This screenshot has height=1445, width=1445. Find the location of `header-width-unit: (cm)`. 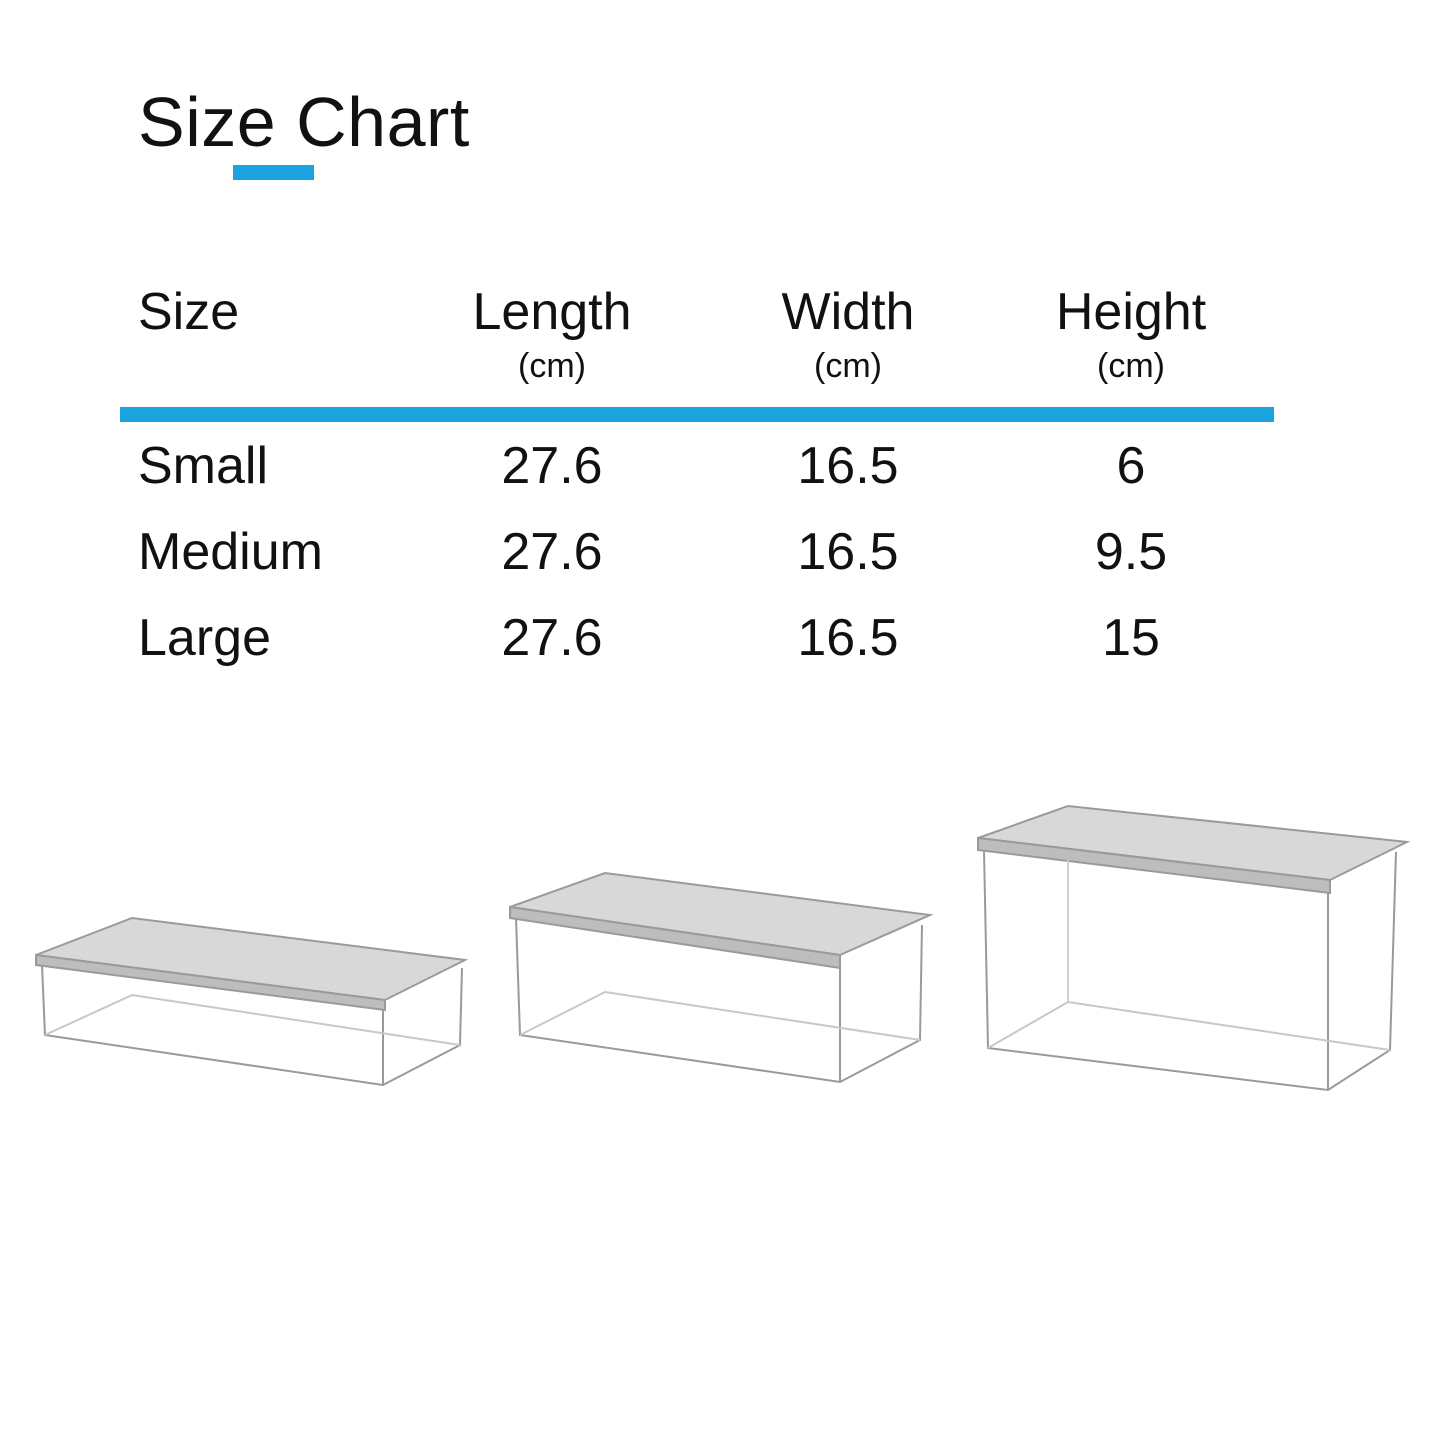

header-width-unit: (cm) is located at coordinates (848, 366).